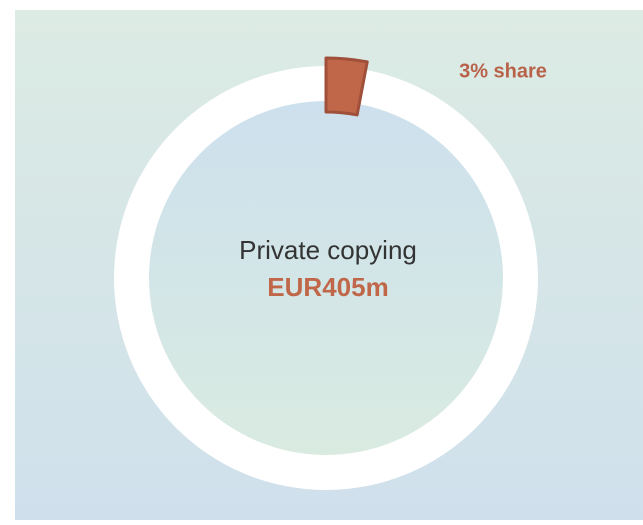  Describe the element at coordinates (346, 86) in the screenshot. I see `donut-segment` at that location.